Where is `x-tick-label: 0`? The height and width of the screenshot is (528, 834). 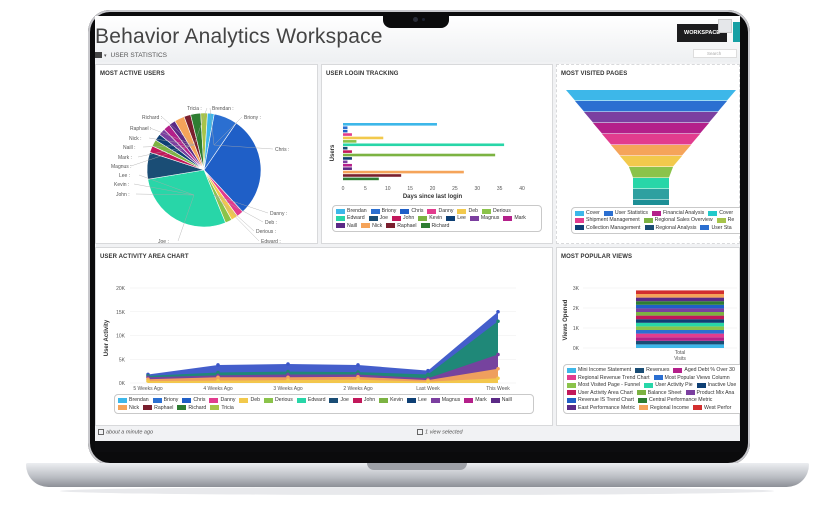 x-tick-label: 0 is located at coordinates (343, 189).